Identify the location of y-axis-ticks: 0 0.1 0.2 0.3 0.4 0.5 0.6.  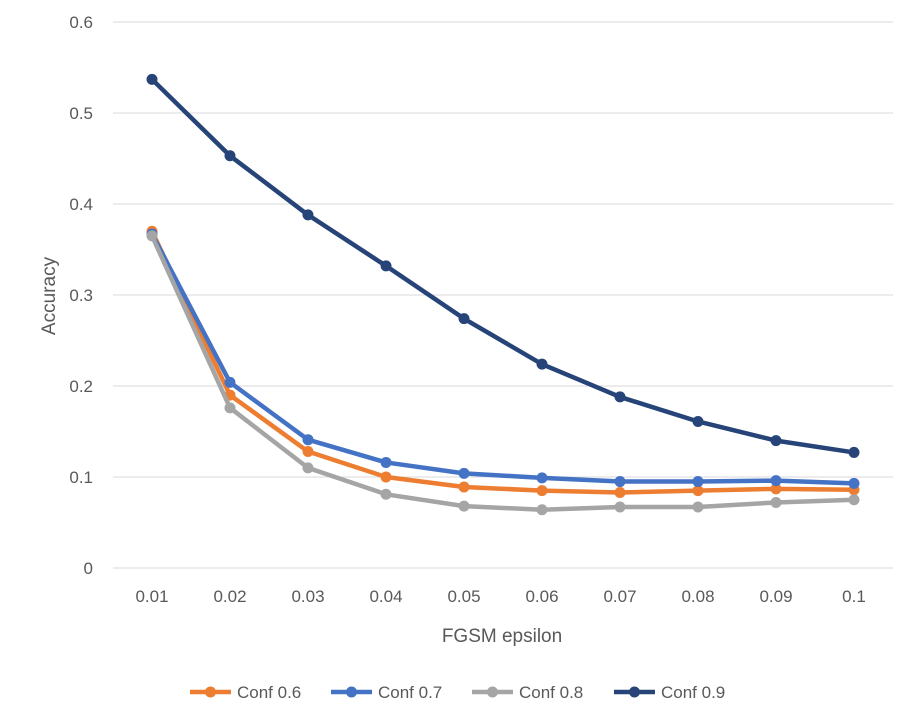
(81, 295).